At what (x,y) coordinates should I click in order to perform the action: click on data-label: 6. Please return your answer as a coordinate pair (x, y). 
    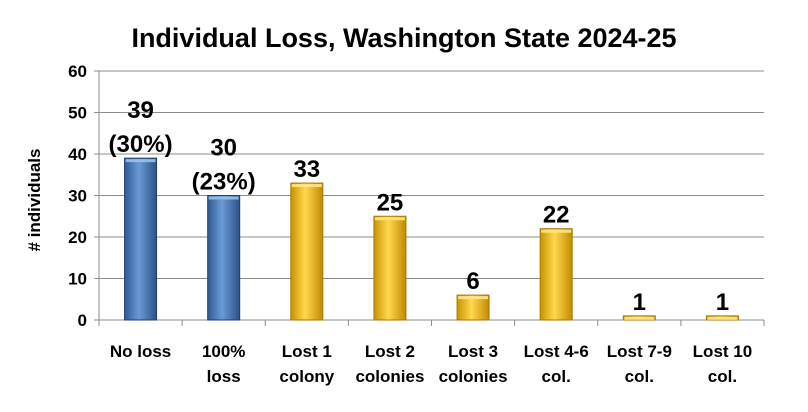
    Looking at the image, I should click on (472, 281).